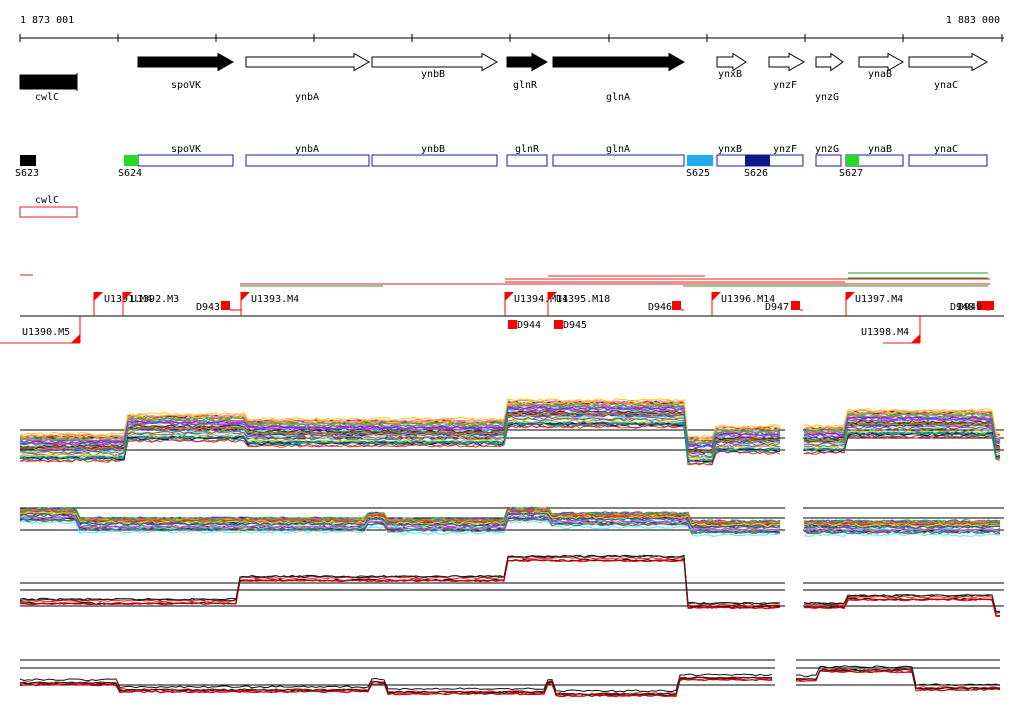 The image size is (1024, 714). What do you see at coordinates (699, 167) in the screenshot?
I see `site-S625: S625` at bounding box center [699, 167].